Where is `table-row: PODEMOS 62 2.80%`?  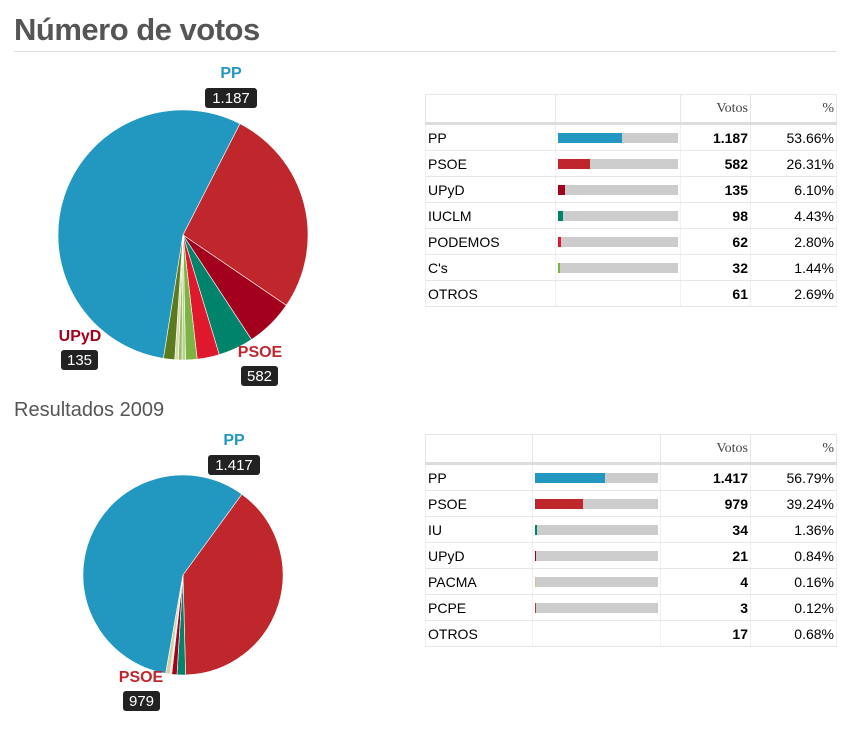 table-row: PODEMOS 62 2.80% is located at coordinates (631, 241).